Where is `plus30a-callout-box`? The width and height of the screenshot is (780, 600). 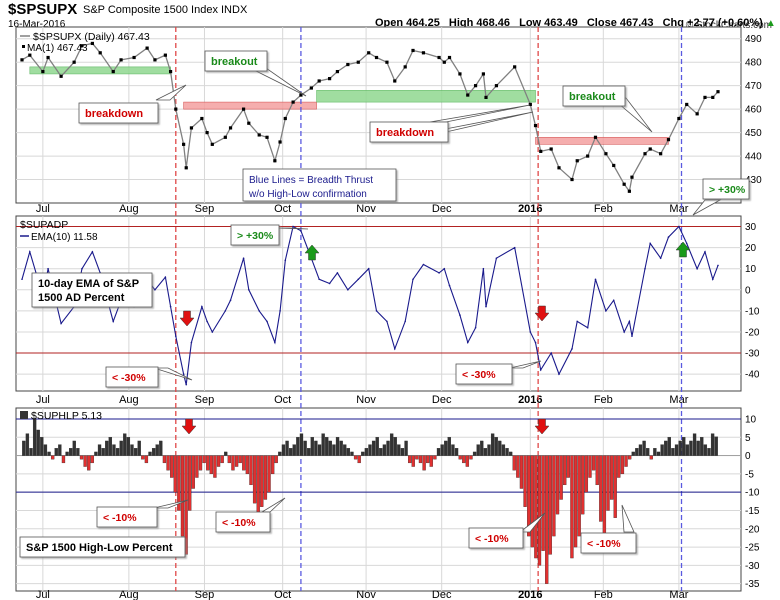
plus30a-callout-box is located at coordinates (255, 235).